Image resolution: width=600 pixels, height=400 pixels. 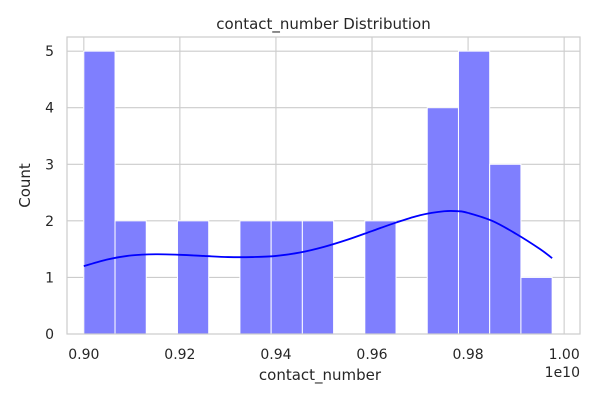 What do you see at coordinates (49, 222) in the screenshot?
I see `y-tick-label: 2` at bounding box center [49, 222].